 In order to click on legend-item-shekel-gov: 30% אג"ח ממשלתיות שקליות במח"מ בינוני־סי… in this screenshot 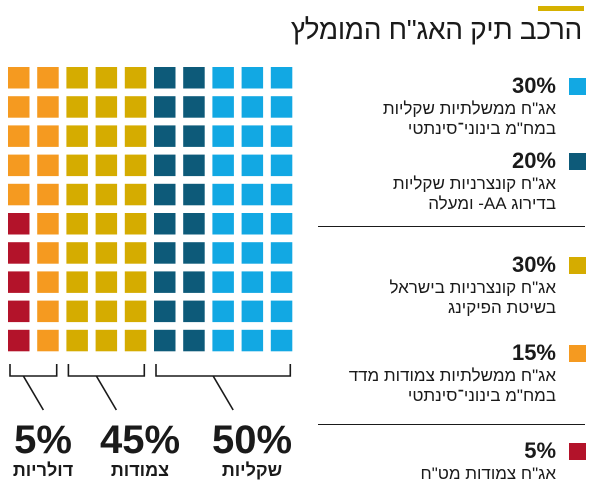, I will do `click(450, 110)`.